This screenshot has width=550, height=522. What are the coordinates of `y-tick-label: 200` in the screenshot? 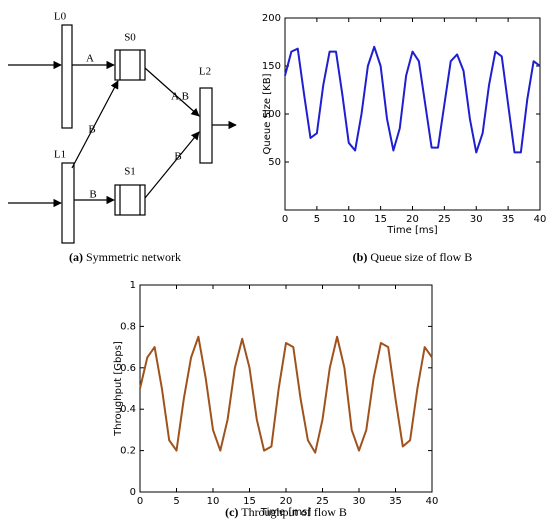 It's located at (271, 18).